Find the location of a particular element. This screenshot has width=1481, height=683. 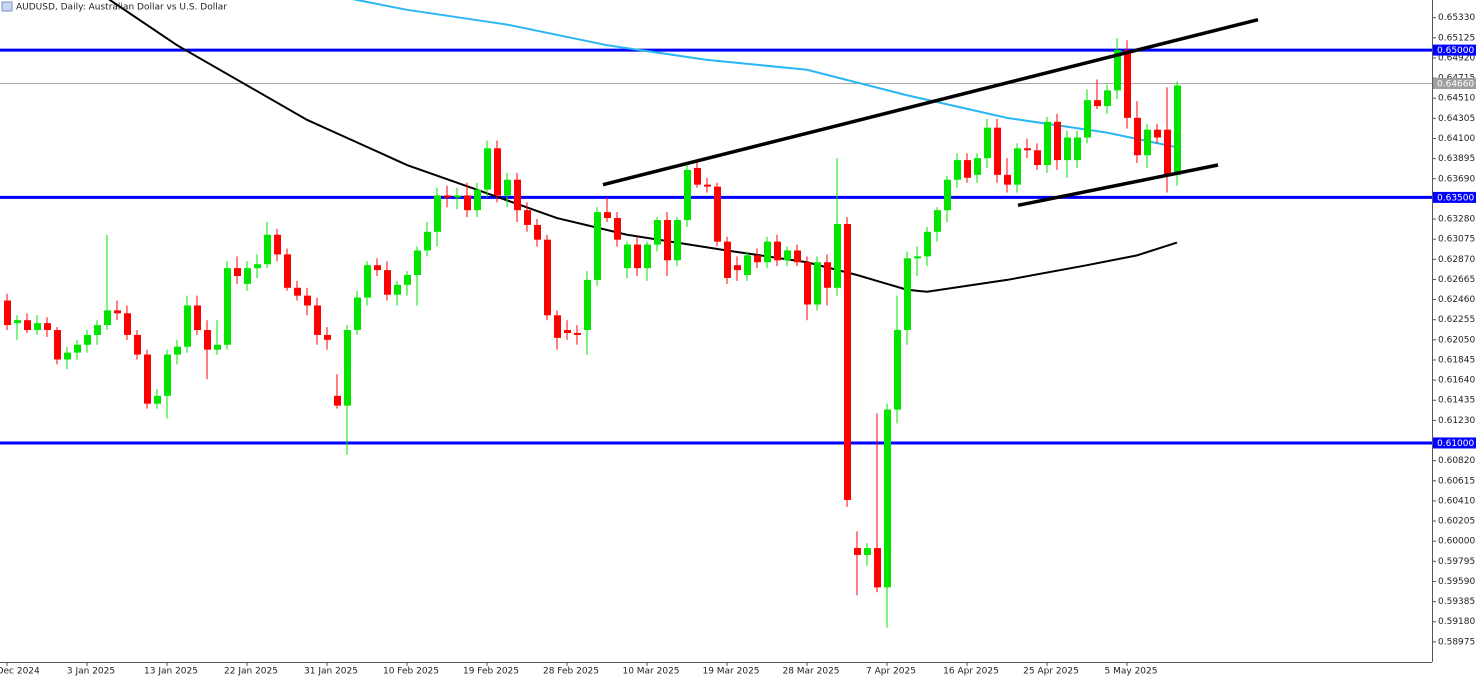

y-tick-label: 0.58975 is located at coordinates (1456, 642).